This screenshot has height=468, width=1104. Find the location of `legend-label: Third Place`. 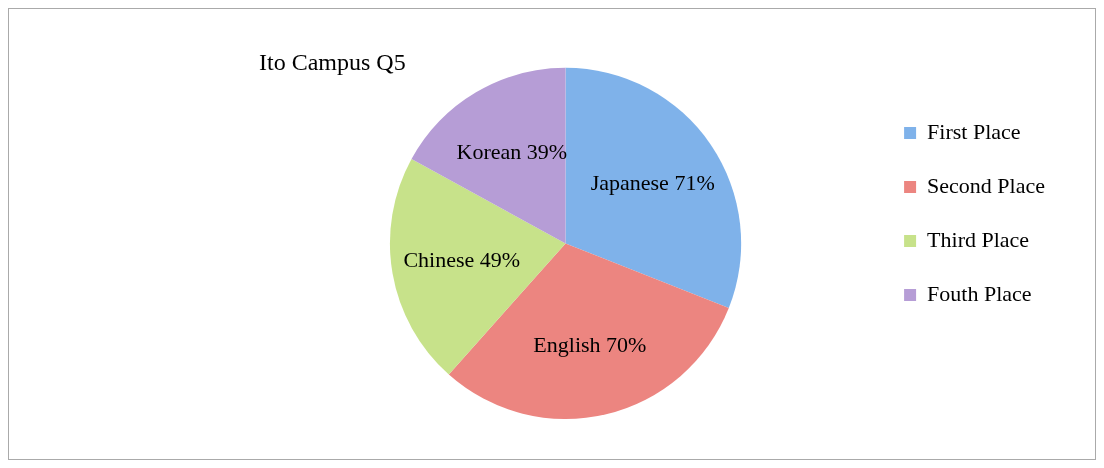

legend-label: Third Place is located at coordinates (978, 239).